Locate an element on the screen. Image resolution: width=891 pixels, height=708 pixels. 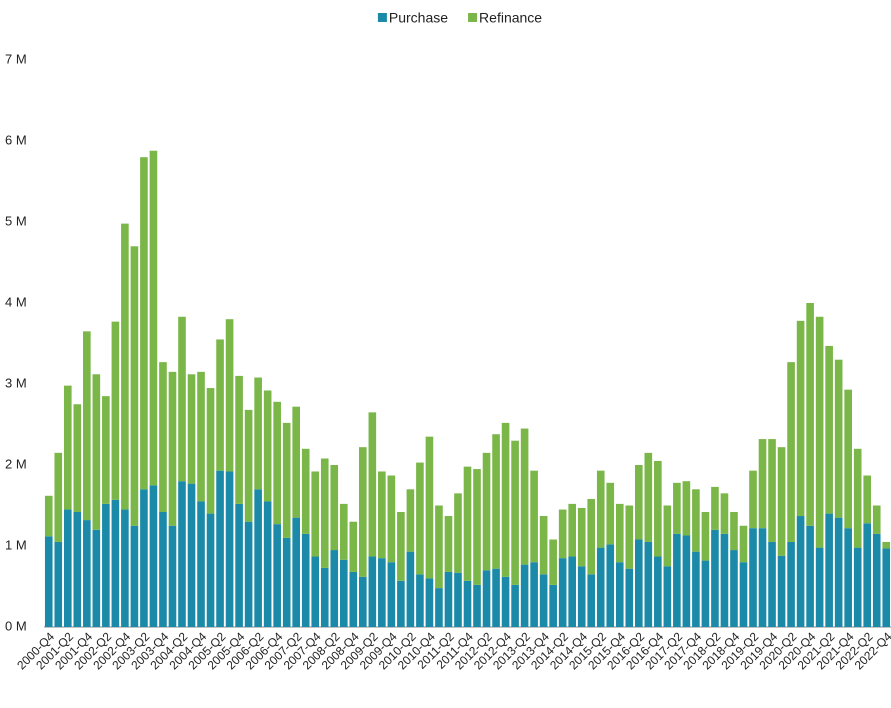
legend-item: Purchase is located at coordinates (412, 18).